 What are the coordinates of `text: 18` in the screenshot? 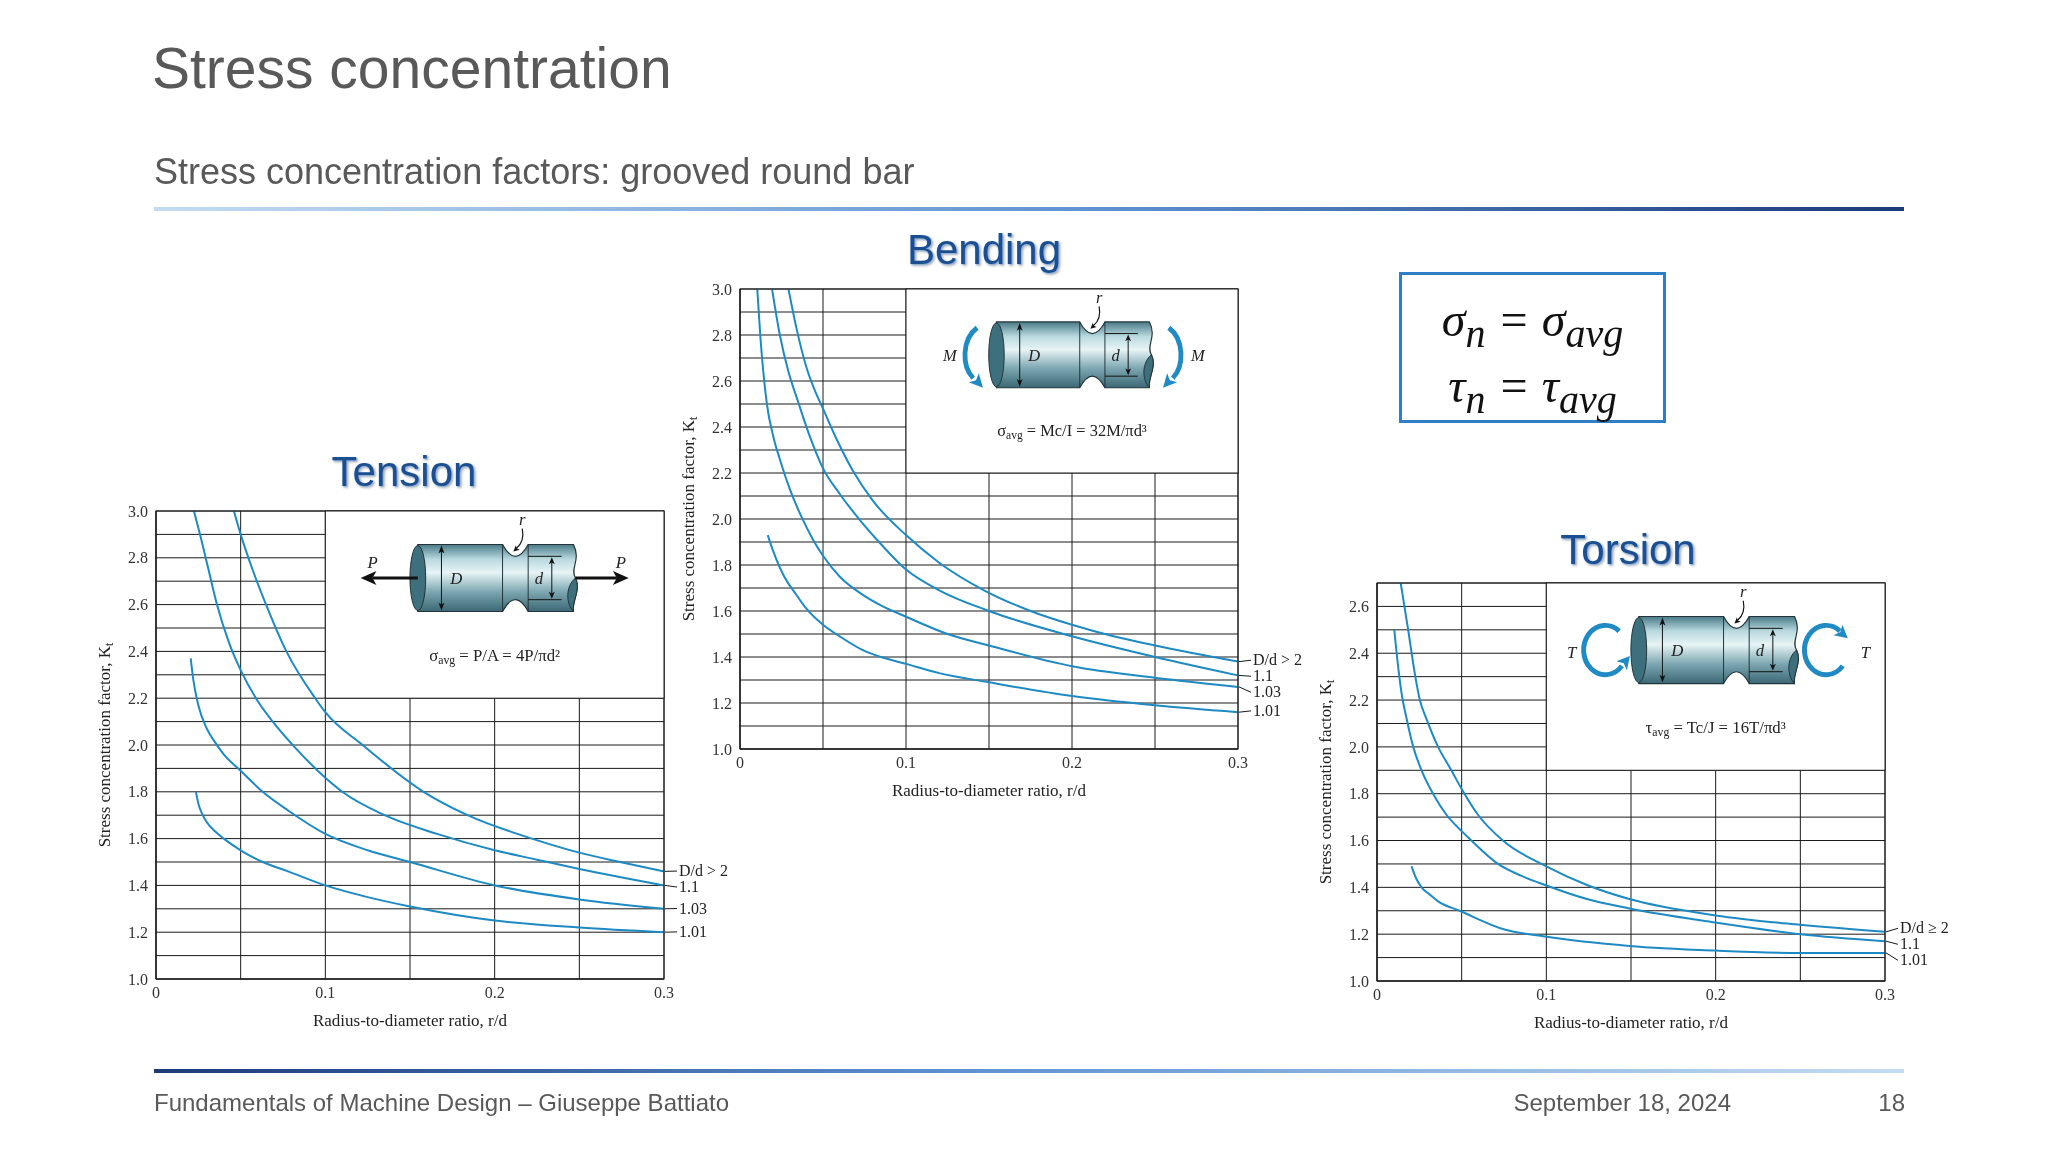 It's located at (1891, 1103).